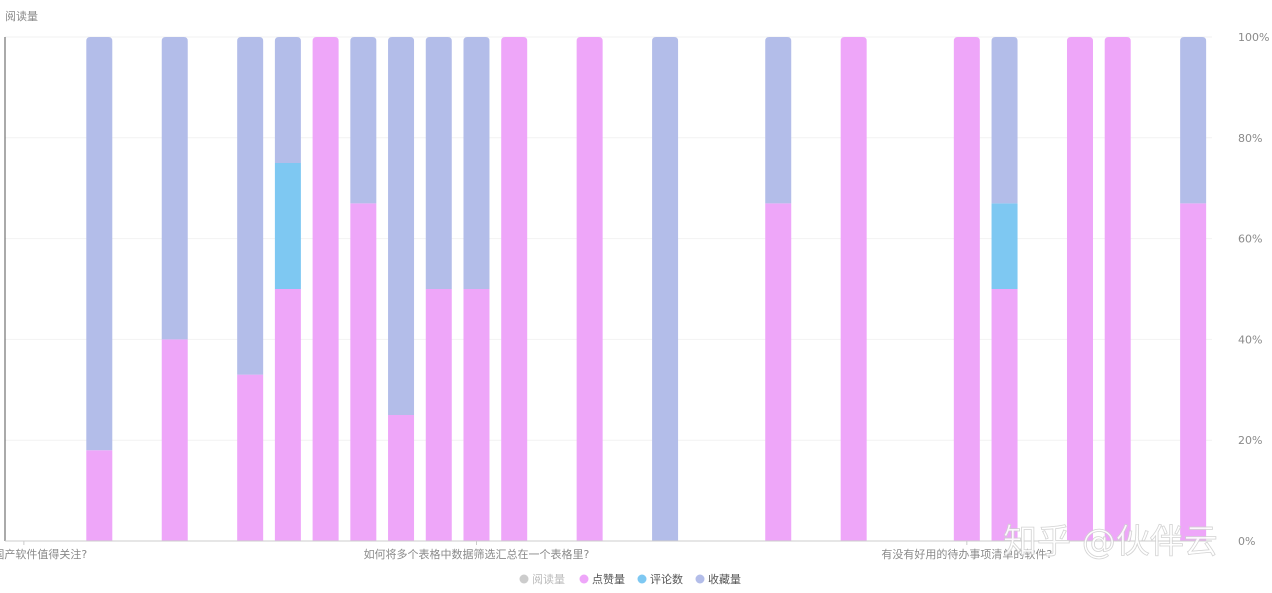 The image size is (1272, 593). I want to click on y-tick-label: 100%, so click(1253, 37).